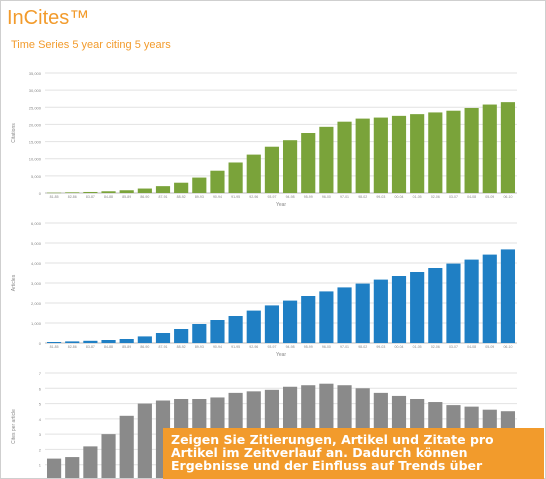 Image resolution: width=546 pixels, height=479 pixels. I want to click on y-tick-label: 6, so click(40, 388).